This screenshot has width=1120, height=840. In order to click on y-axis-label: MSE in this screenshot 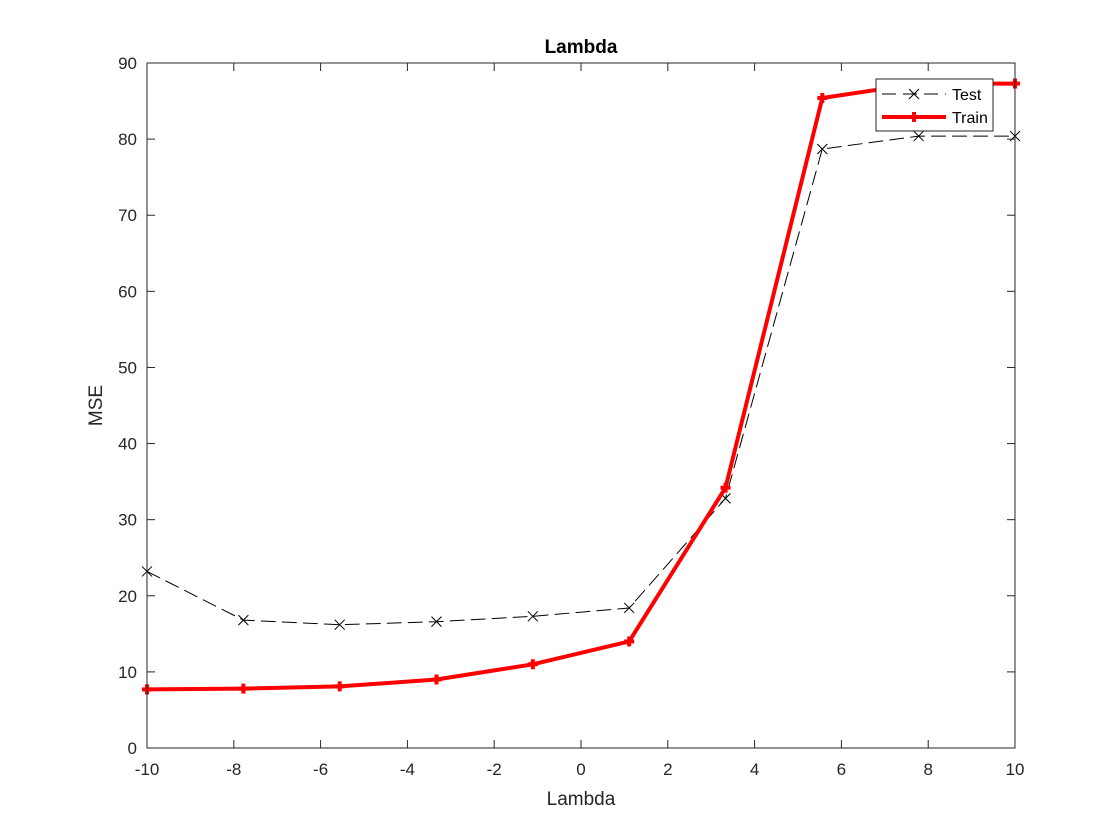, I will do `click(96, 405)`.